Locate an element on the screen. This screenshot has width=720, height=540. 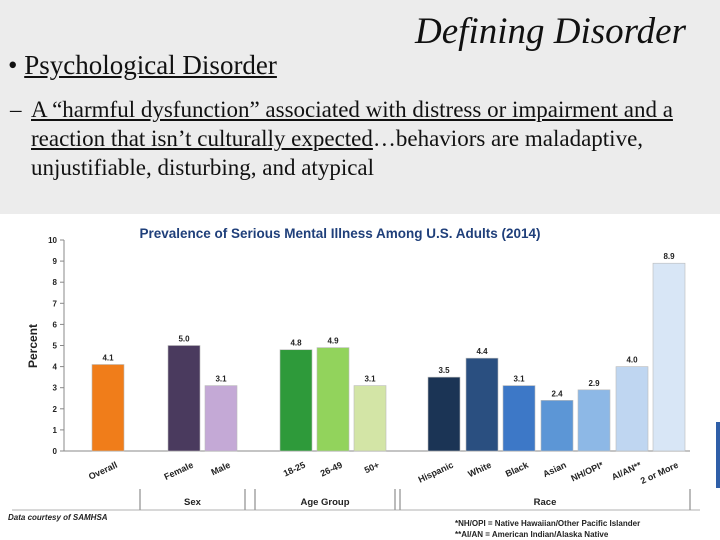
x-category-label: White is located at coordinates (479, 469).